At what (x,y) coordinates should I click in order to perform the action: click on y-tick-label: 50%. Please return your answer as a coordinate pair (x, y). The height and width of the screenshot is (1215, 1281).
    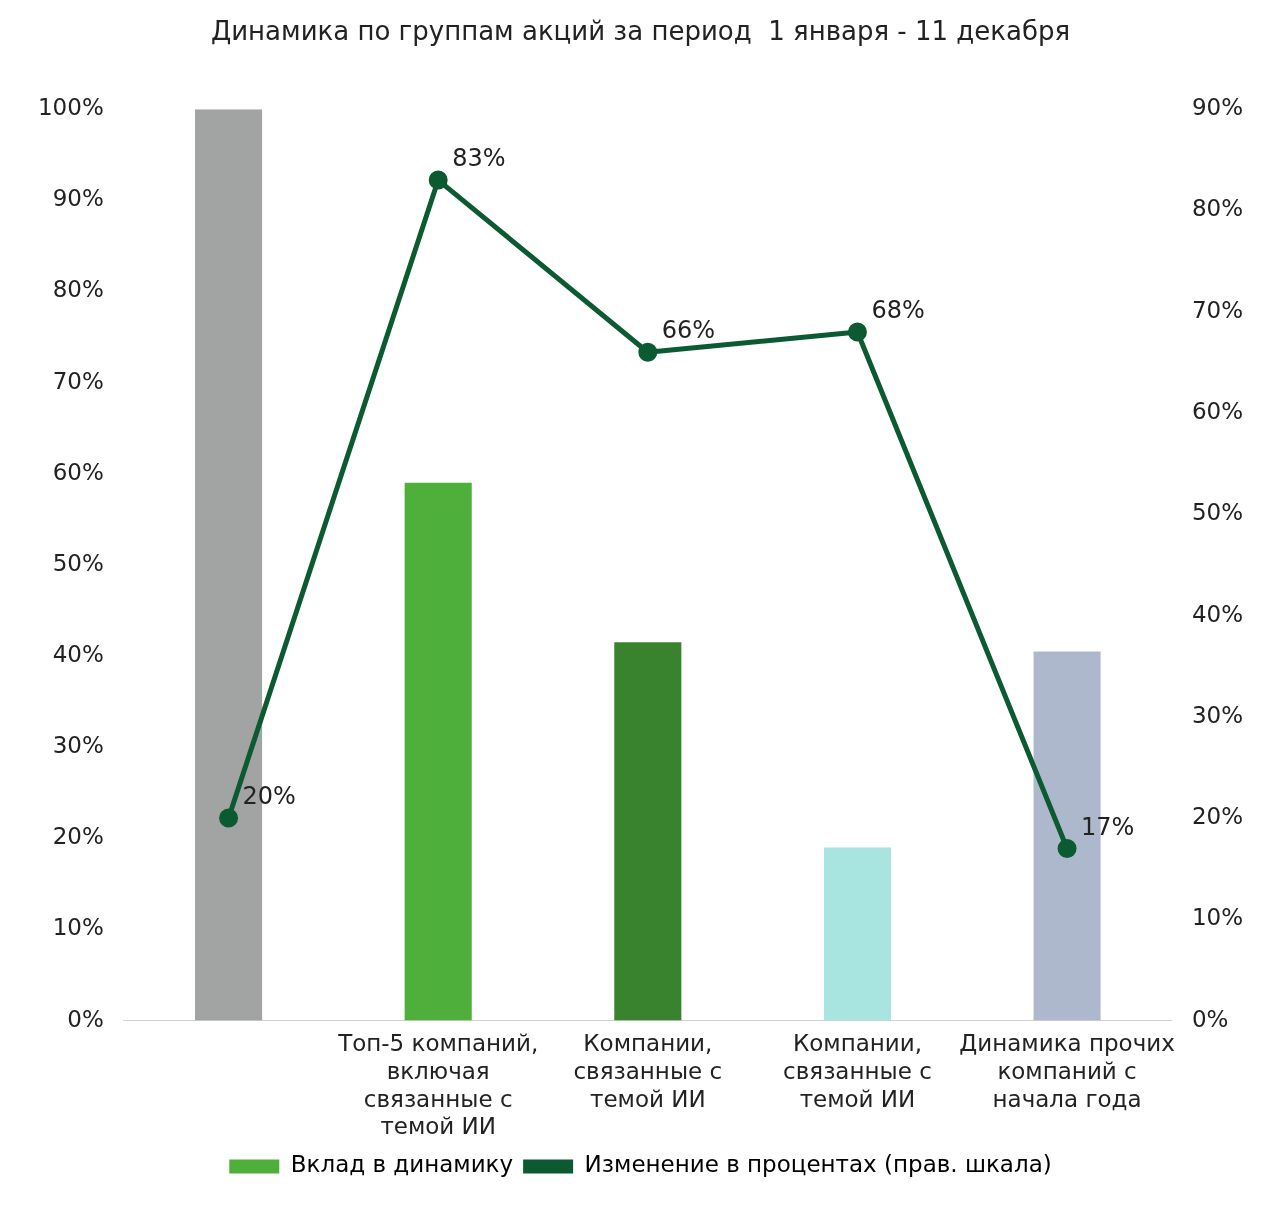
    Looking at the image, I should click on (78, 562).